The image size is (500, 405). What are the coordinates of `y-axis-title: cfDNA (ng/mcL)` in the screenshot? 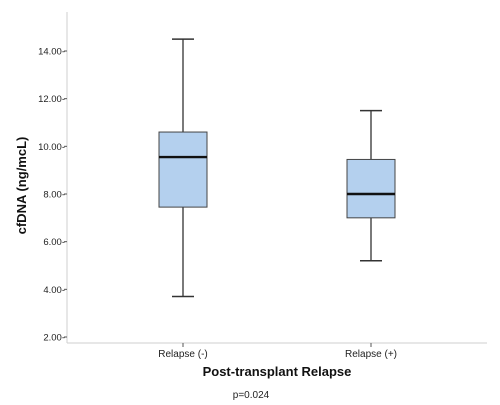 It's located at (21, 186).